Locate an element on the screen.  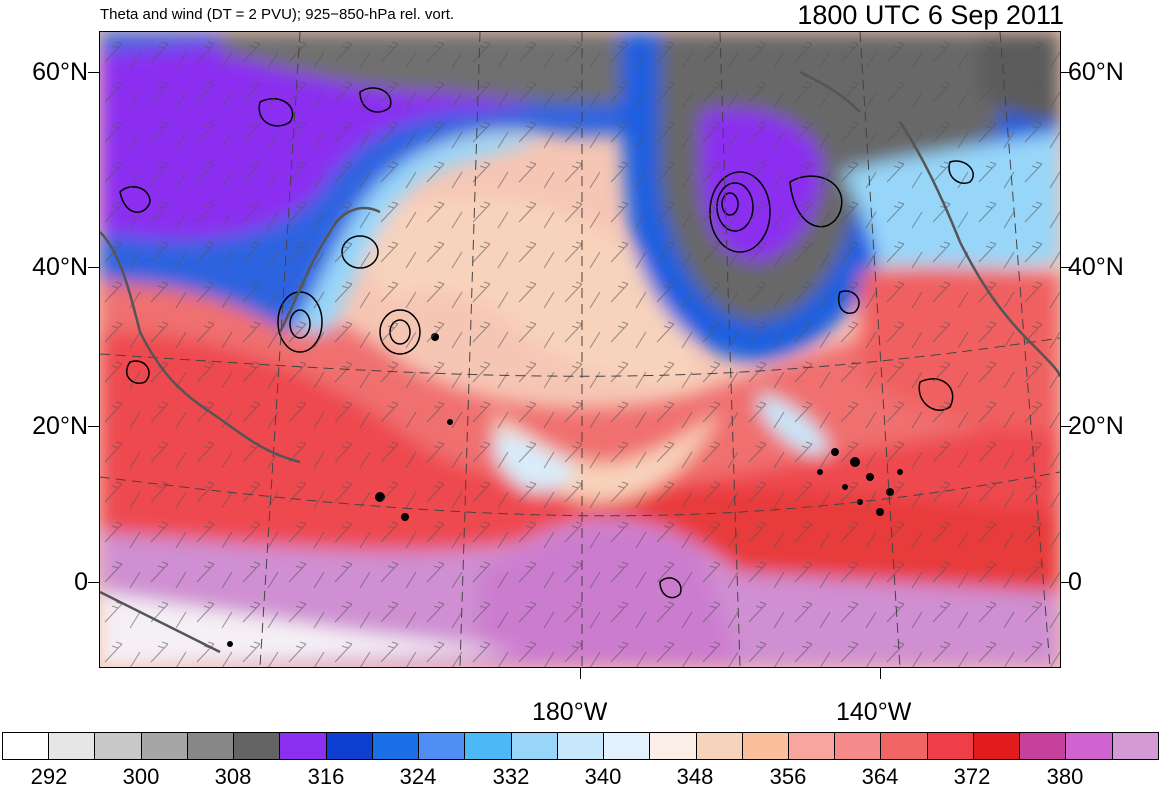
colorbar is located at coordinates (580, 746).